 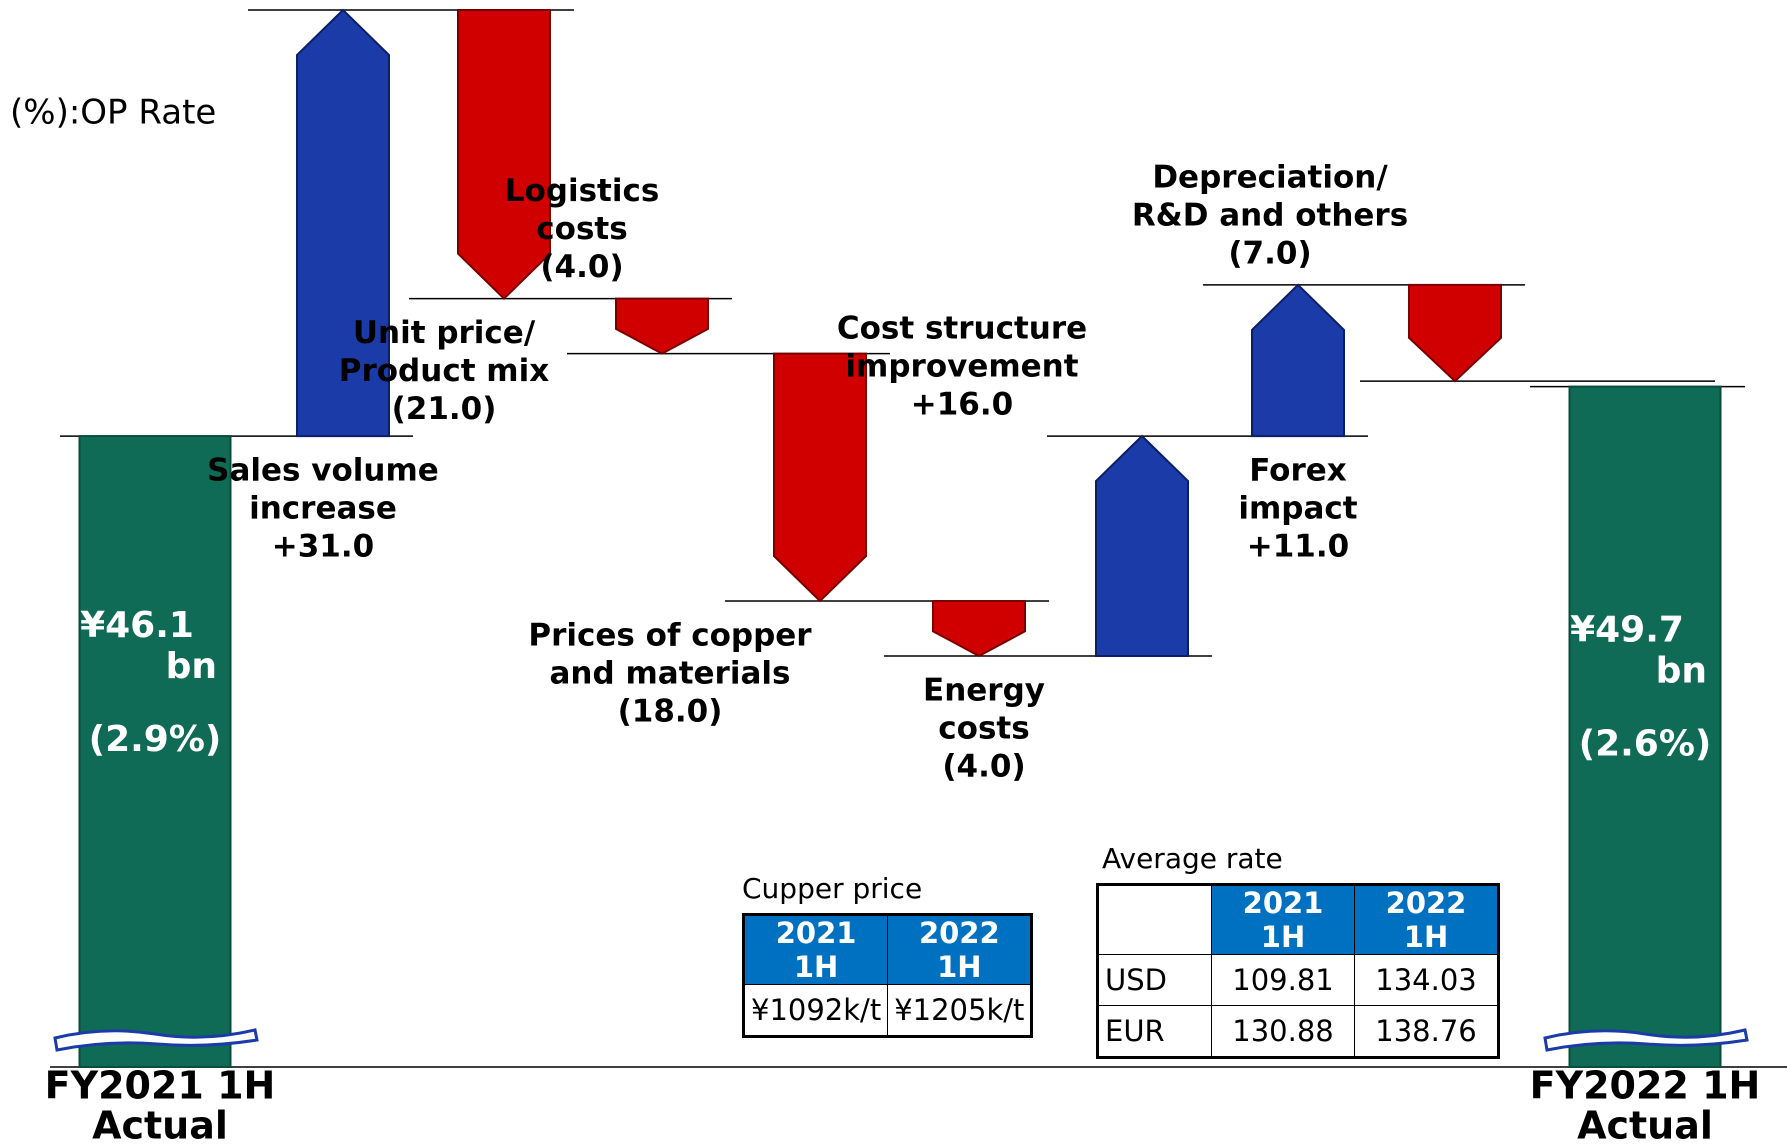 What do you see at coordinates (1283, 1031) in the screenshot?
I see `cell: 130.88` at bounding box center [1283, 1031].